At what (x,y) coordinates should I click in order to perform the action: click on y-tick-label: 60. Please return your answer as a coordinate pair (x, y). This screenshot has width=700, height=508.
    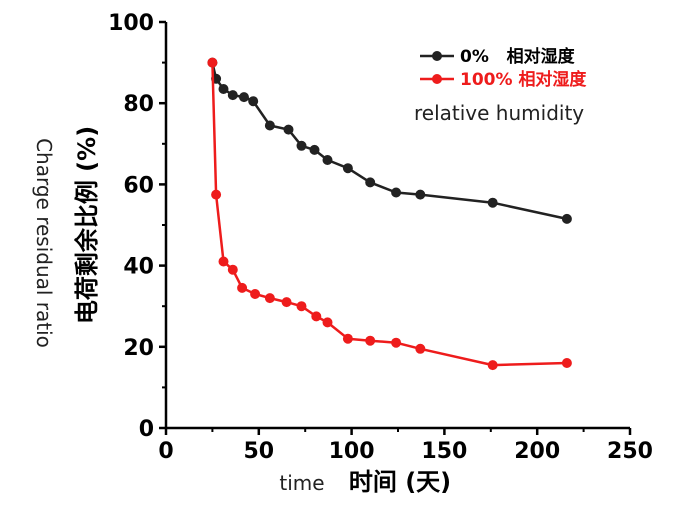
    Looking at the image, I should click on (138, 185).